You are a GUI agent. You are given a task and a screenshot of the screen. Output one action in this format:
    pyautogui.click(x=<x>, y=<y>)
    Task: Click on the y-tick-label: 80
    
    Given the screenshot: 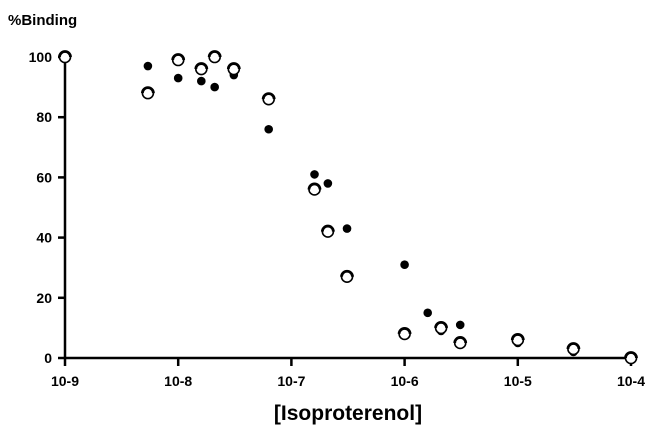 What is the action you would take?
    pyautogui.click(x=44, y=117)
    